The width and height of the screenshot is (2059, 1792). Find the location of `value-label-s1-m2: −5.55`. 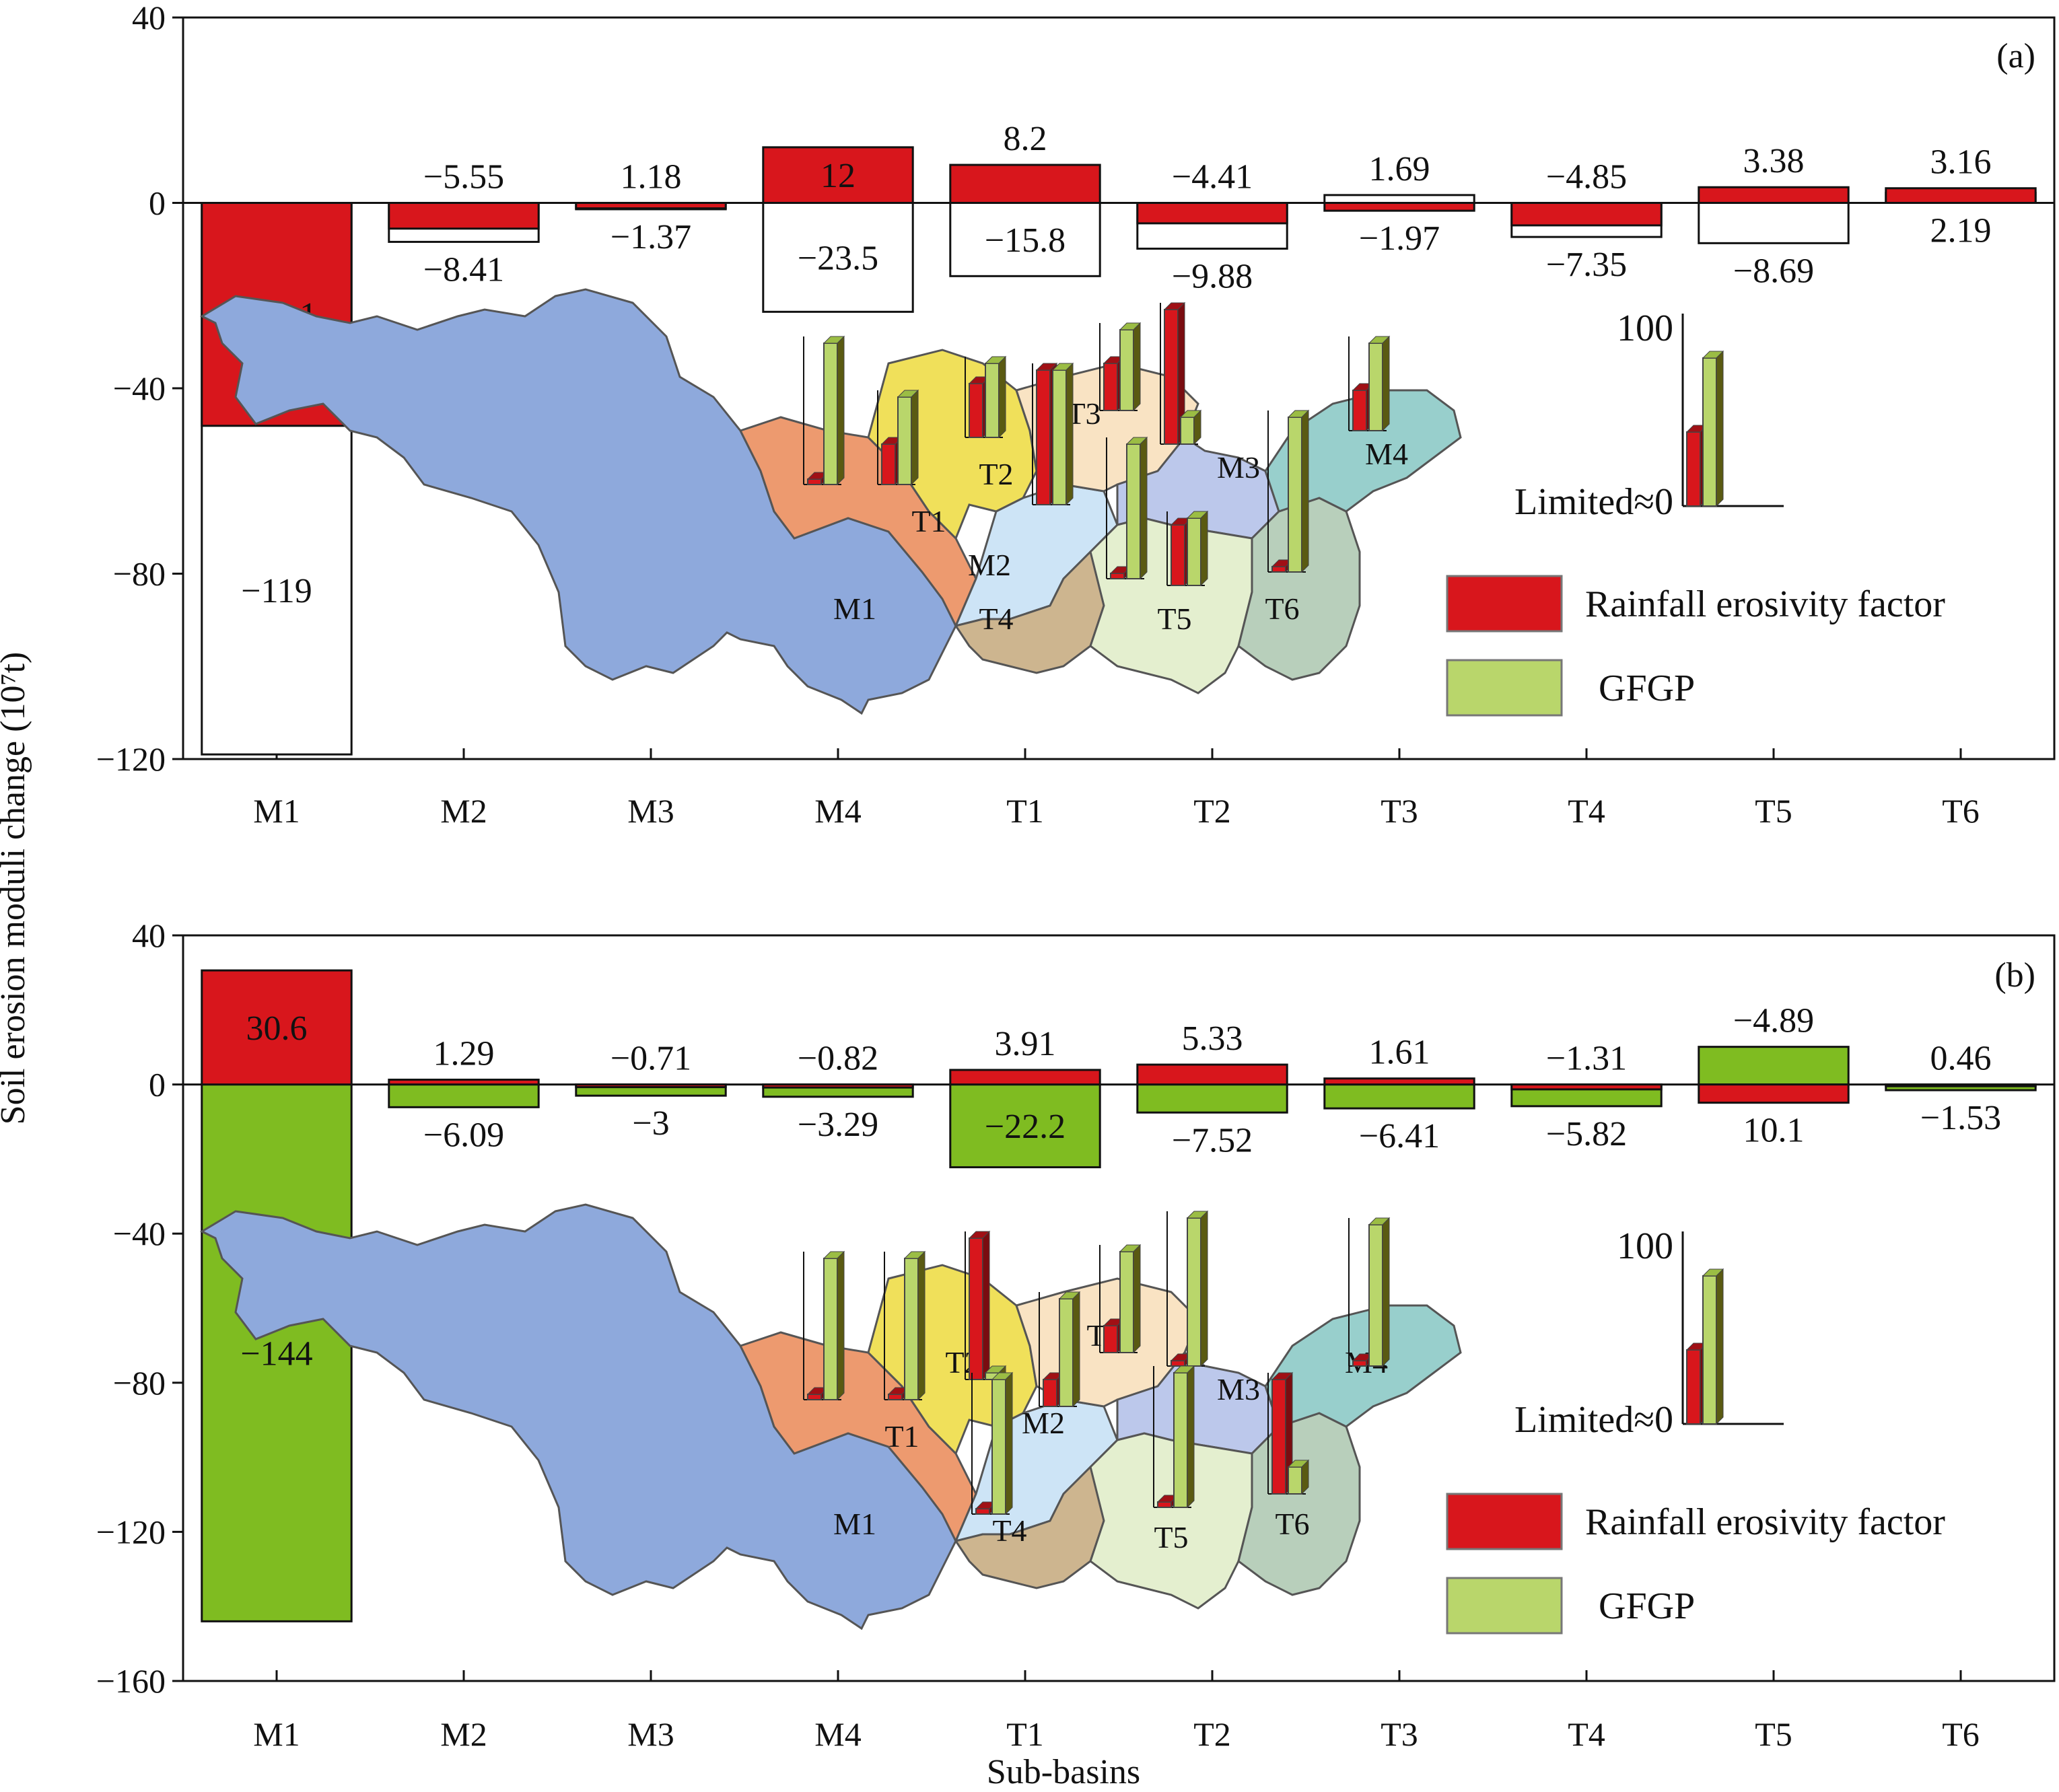

value-label-s1-m2: −5.55 is located at coordinates (464, 177).